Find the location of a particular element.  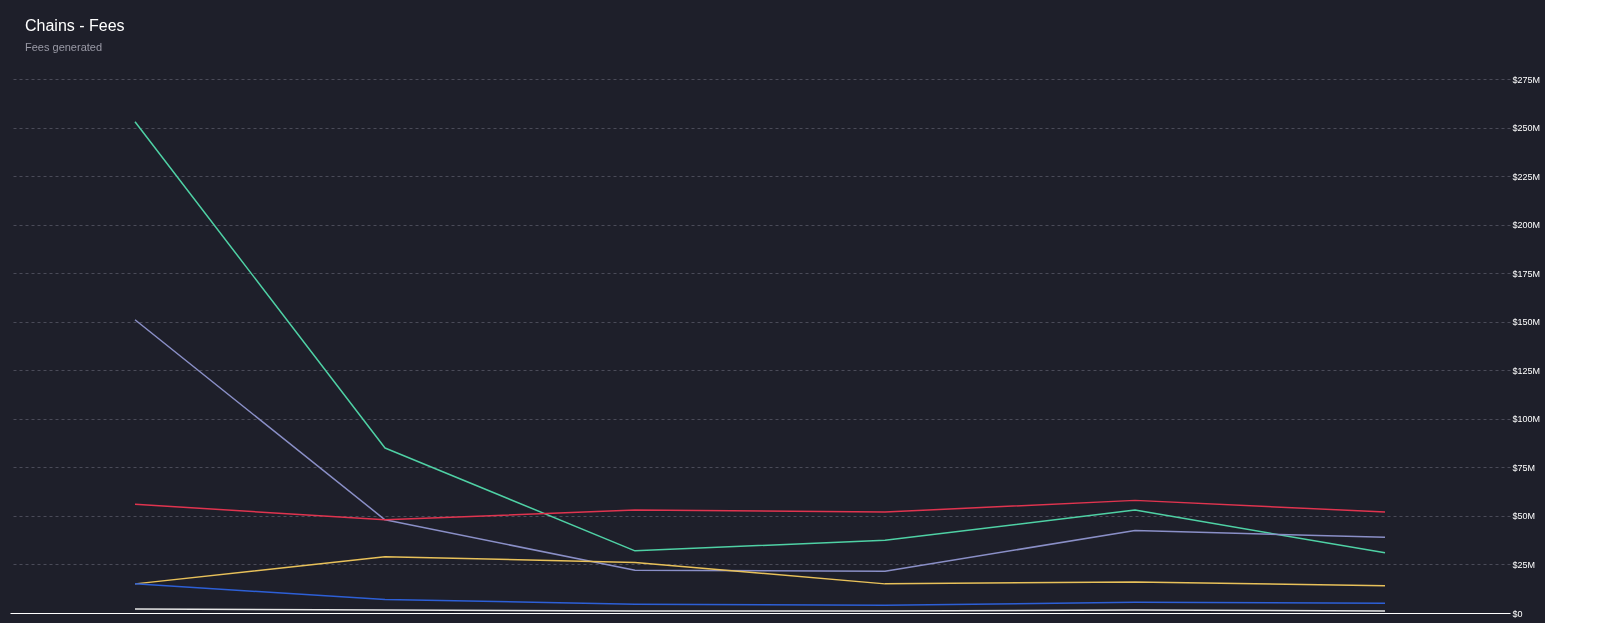

y-tick-label: $100M is located at coordinates (1526, 419).